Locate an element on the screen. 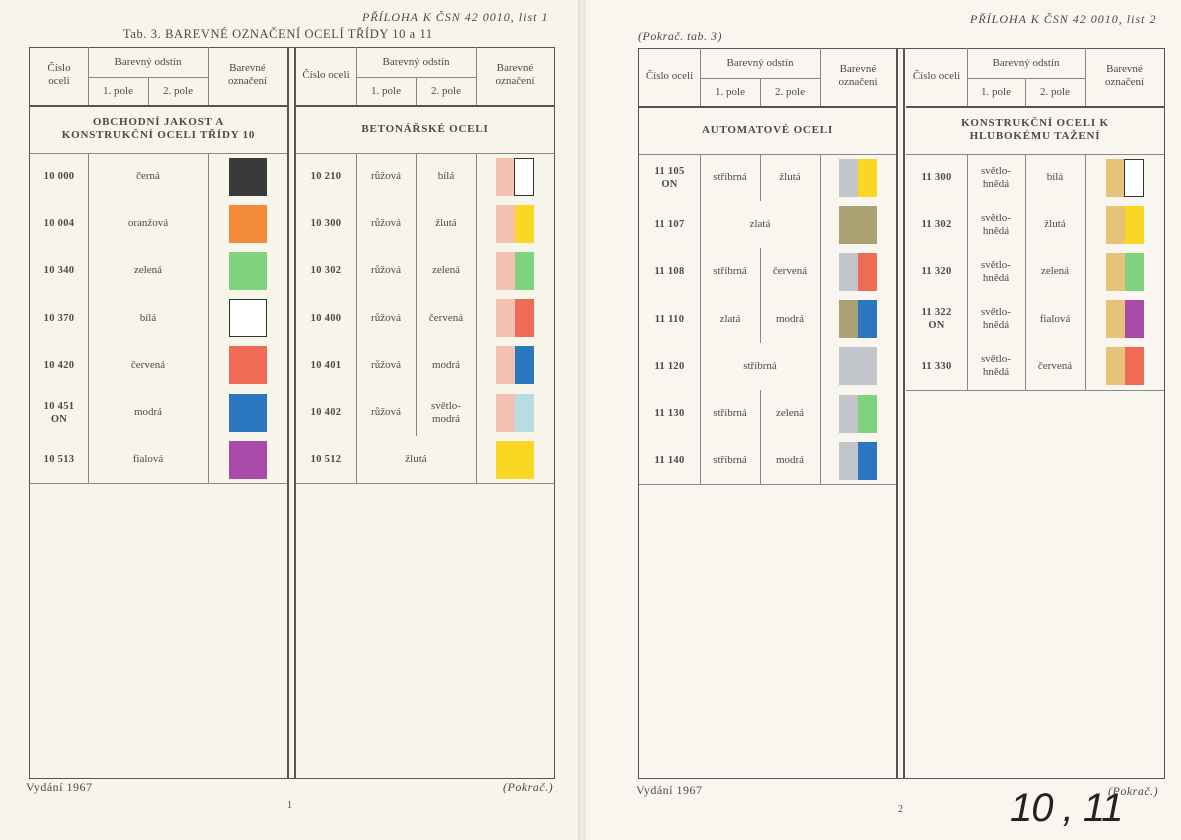 The height and width of the screenshot is (840, 1181). field-color: černá is located at coordinates (148, 176).